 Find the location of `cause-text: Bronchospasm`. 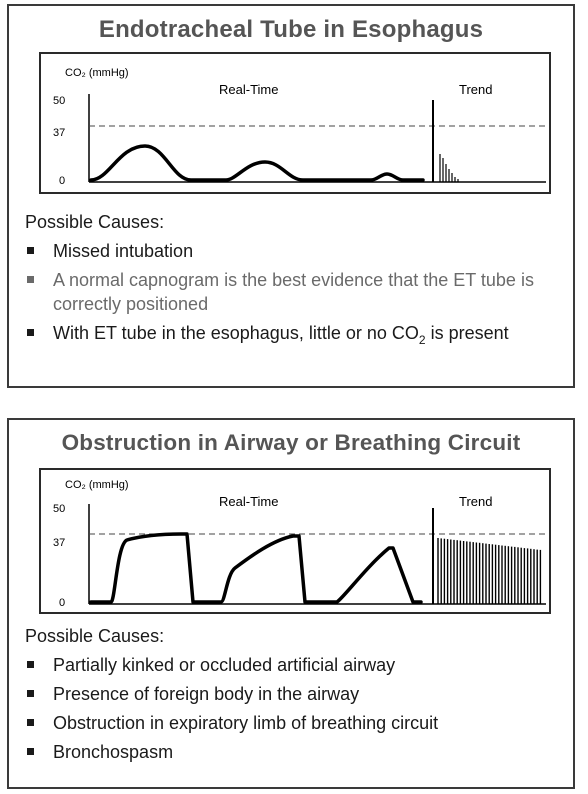

cause-text: Bronchospasm is located at coordinates (113, 752).